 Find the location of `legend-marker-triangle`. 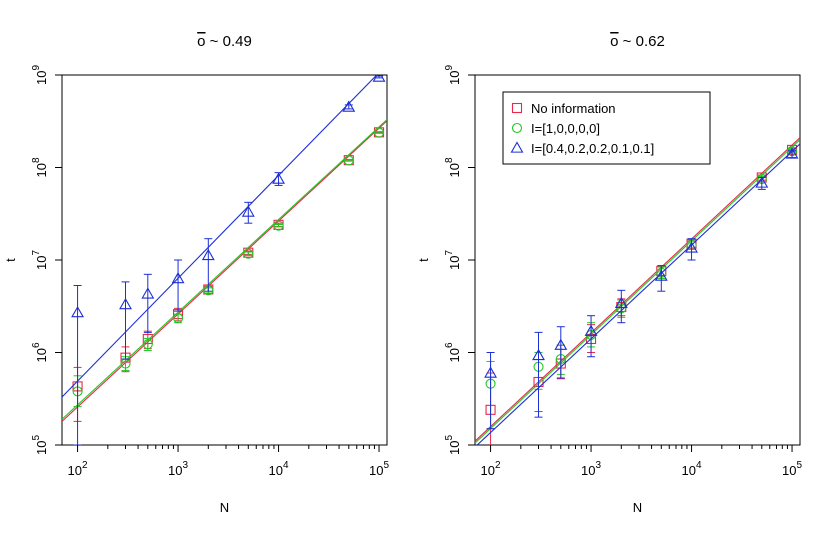

legend-marker-triangle is located at coordinates (517, 147).